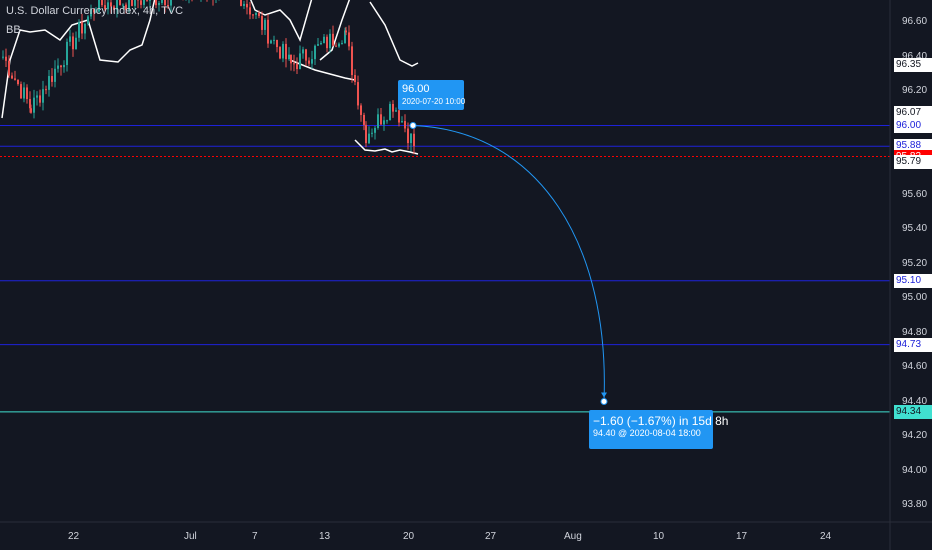  What do you see at coordinates (915, 366) in the screenshot?
I see `price-axis-tick: 94.60` at bounding box center [915, 366].